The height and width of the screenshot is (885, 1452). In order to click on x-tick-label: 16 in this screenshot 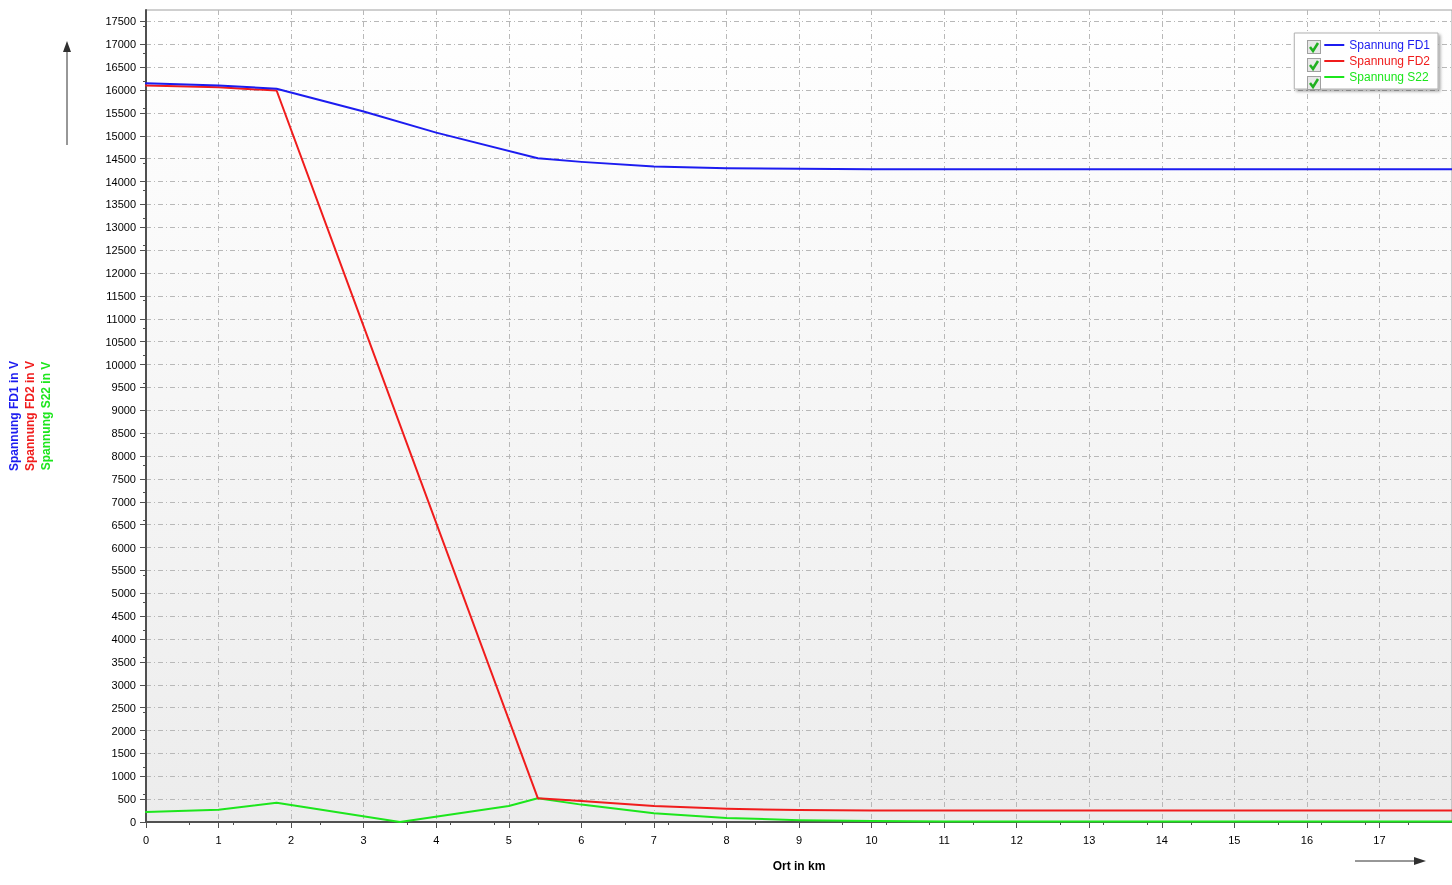, I will do `click(1307, 839)`.